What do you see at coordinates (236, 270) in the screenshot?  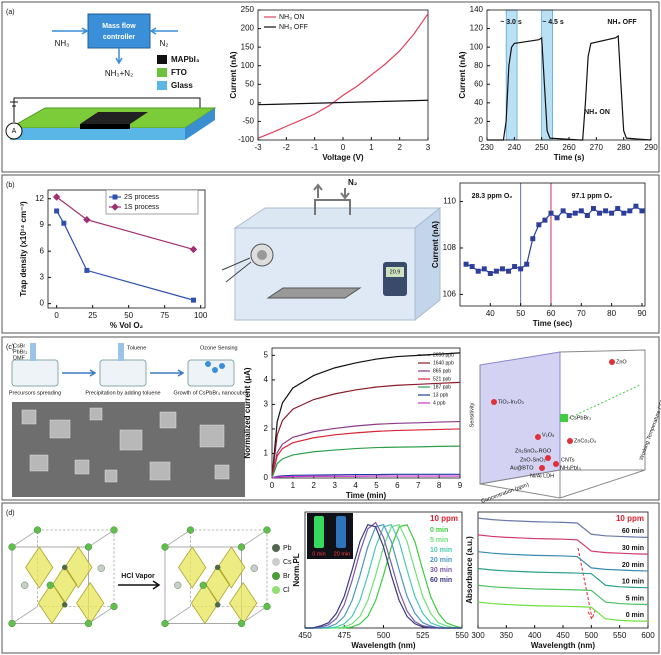 I see `cable` at bounding box center [236, 270].